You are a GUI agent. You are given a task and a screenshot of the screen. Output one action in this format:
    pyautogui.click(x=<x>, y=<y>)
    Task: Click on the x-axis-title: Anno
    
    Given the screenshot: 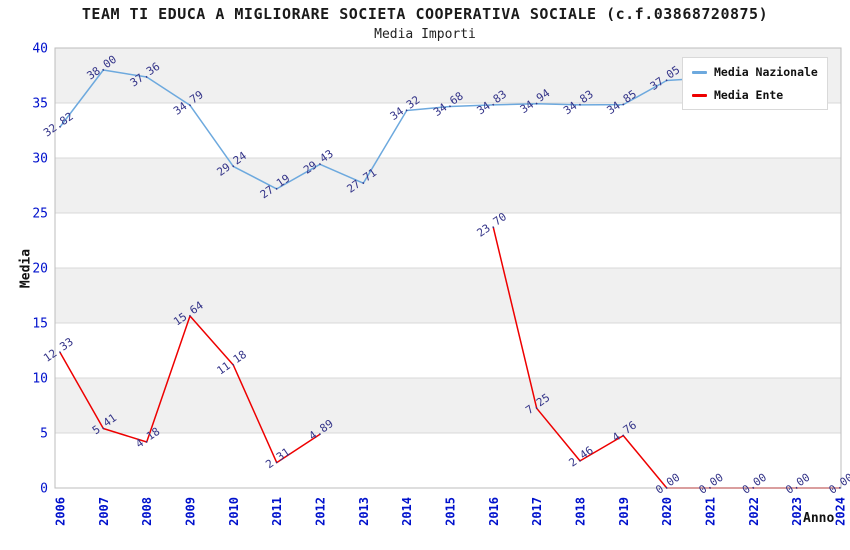 What is the action you would take?
    pyautogui.click(x=819, y=518)
    